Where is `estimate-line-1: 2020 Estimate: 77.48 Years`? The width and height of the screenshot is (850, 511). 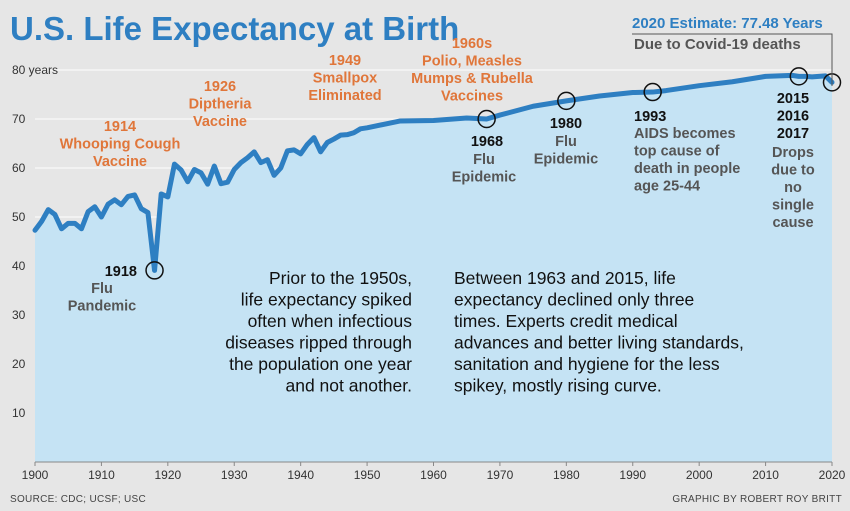 estimate-line-1: 2020 Estimate: 77.48 Years is located at coordinates (727, 23).